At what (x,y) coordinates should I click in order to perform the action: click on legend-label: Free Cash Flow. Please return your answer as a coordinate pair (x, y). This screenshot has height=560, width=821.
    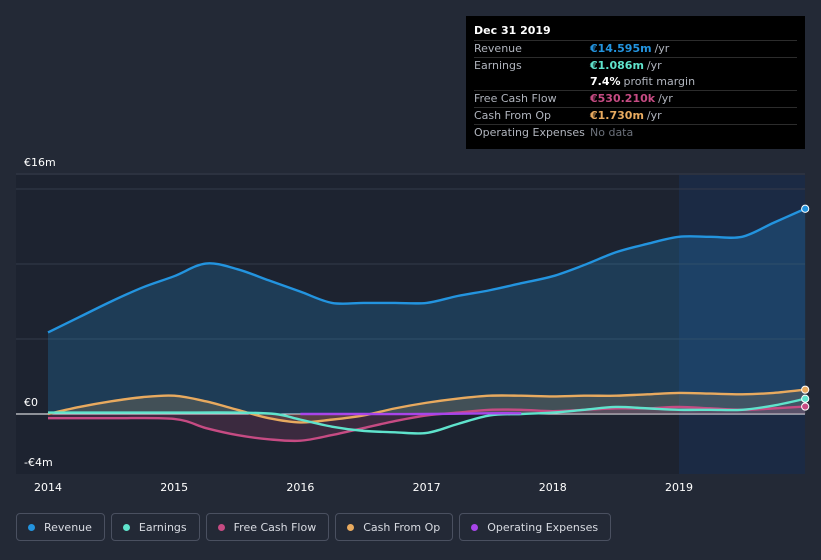
    Looking at the image, I should click on (275, 527).